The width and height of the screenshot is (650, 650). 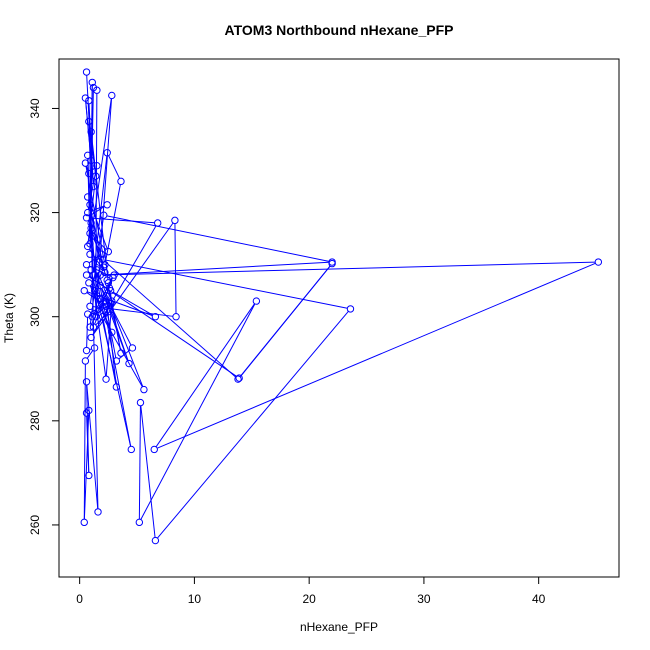 What do you see at coordinates (539, 599) in the screenshot?
I see `x-tick-label: 40` at bounding box center [539, 599].